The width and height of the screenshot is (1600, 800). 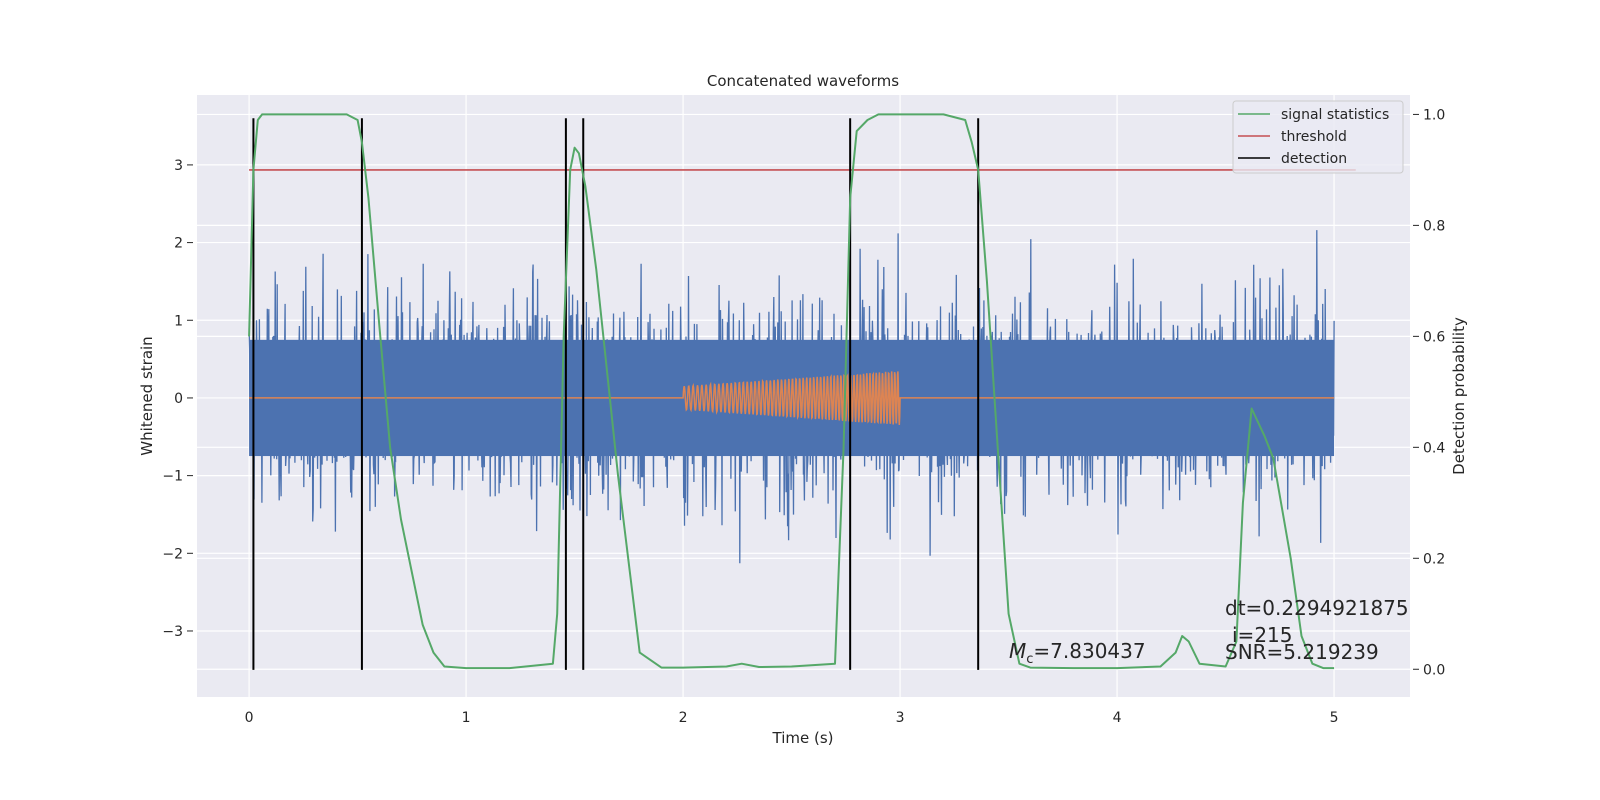 I want to click on y-tick-label: −1, so click(x=172, y=477).